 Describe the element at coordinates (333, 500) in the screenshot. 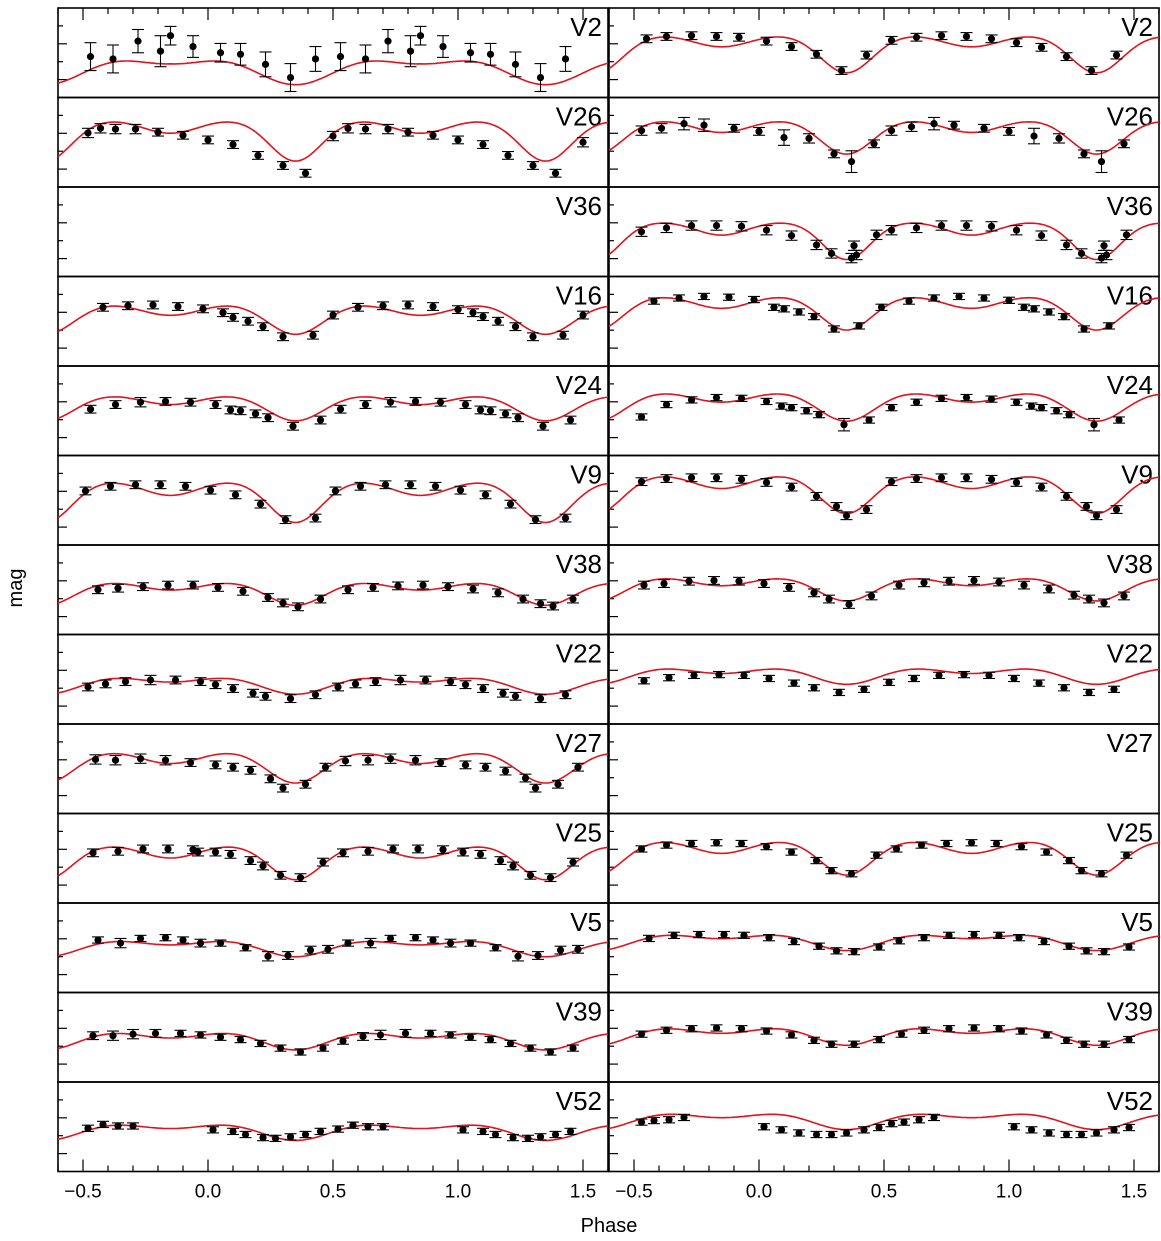

I see `panel-v9-col1: V9` at that location.